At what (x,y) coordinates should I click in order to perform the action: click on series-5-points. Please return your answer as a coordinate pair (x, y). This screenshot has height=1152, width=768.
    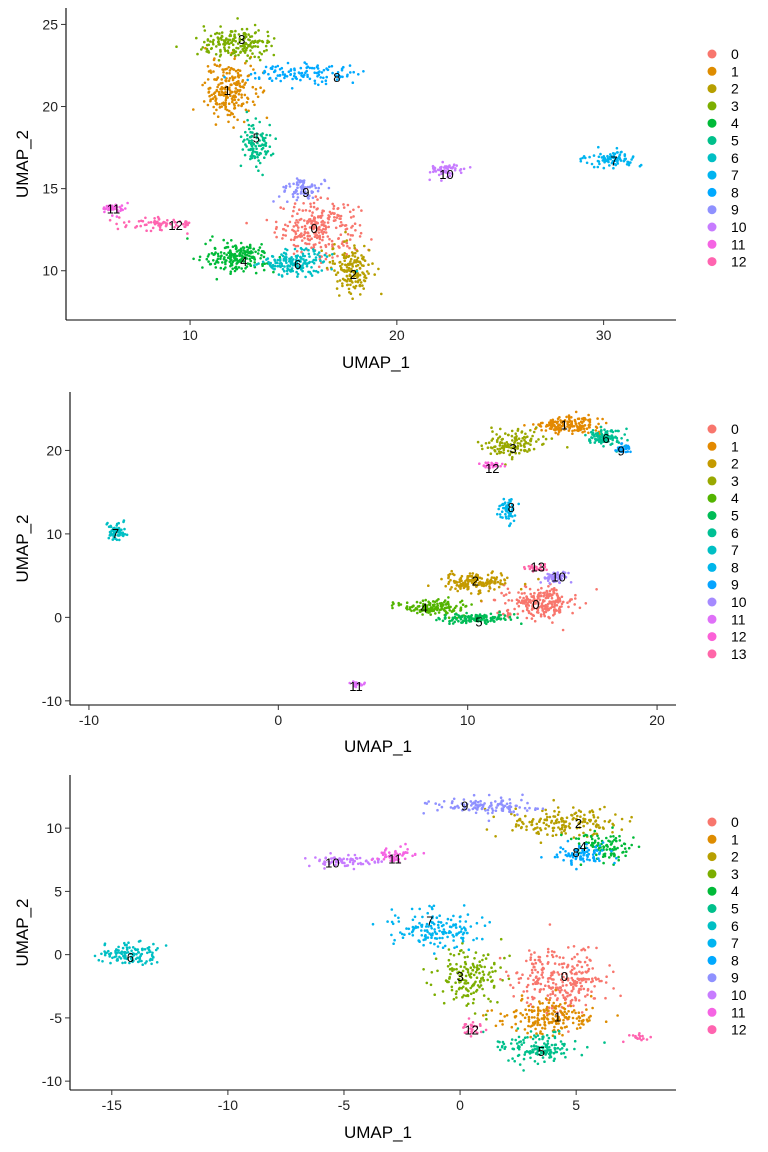
    Looking at the image, I should click on (258, 143).